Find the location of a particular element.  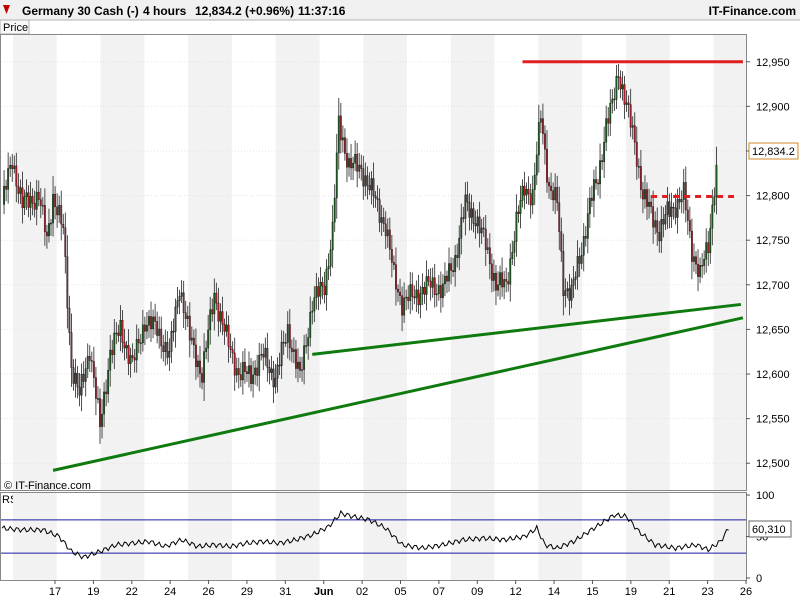

time-tick-label: Jun is located at coordinates (324, 592).